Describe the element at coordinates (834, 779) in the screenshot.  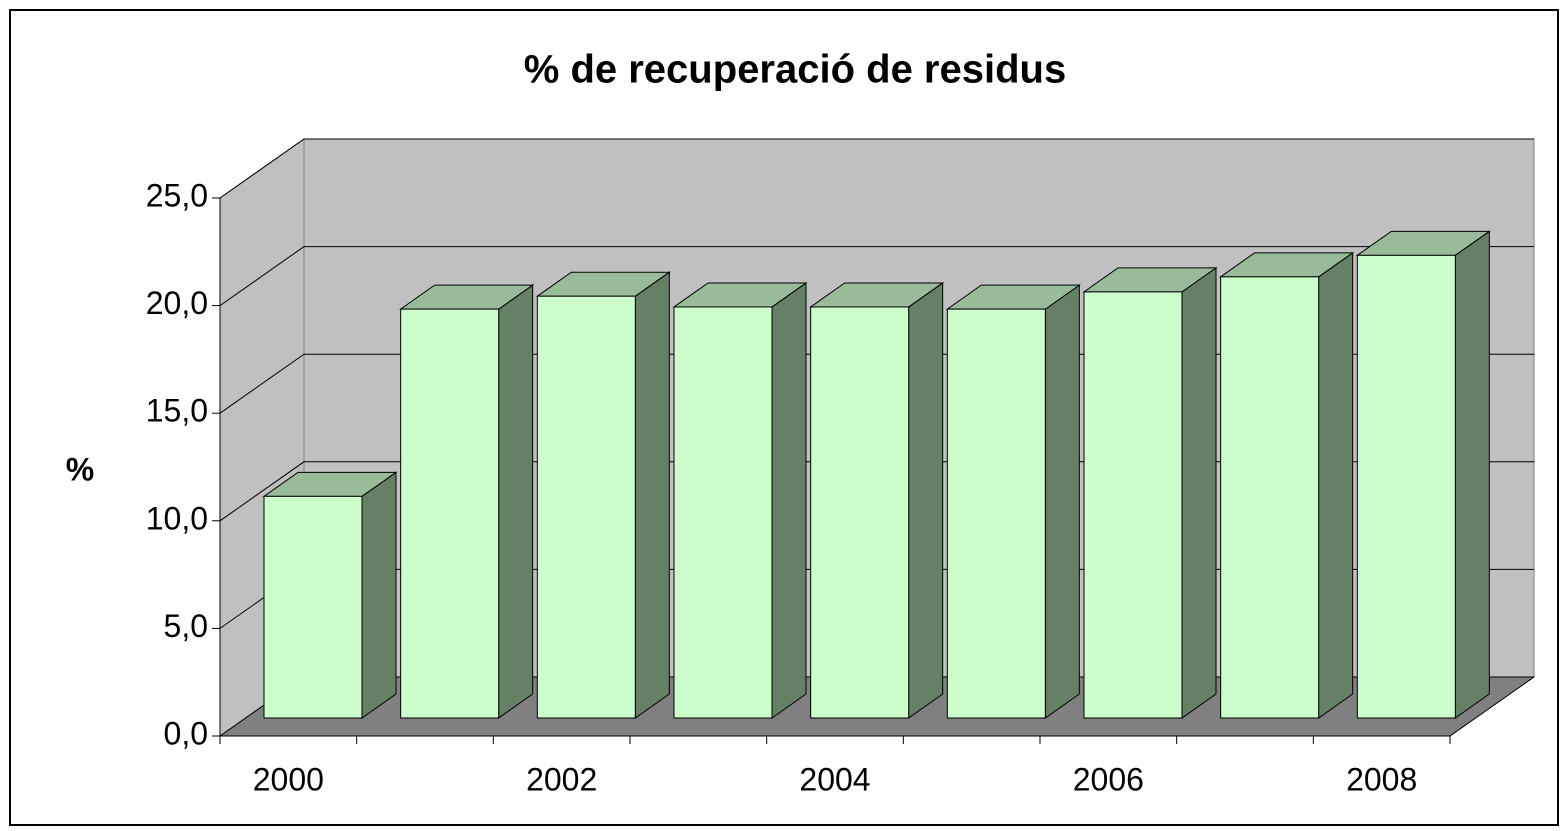
I see `x-tick-label: 2004` at that location.